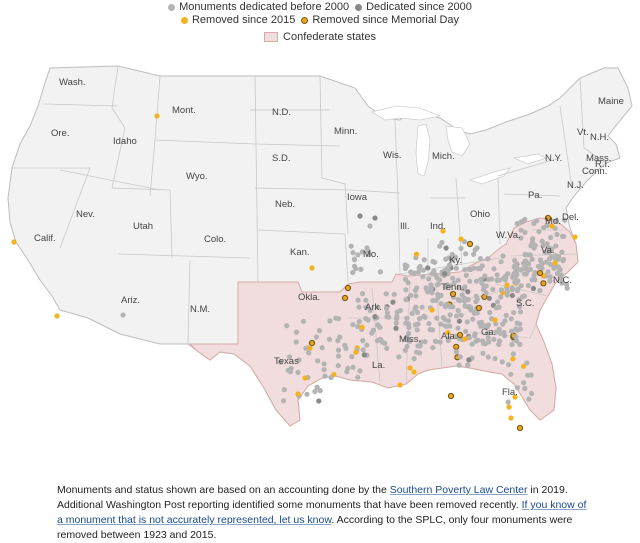  I want to click on state-label: Md., so click(553, 221).